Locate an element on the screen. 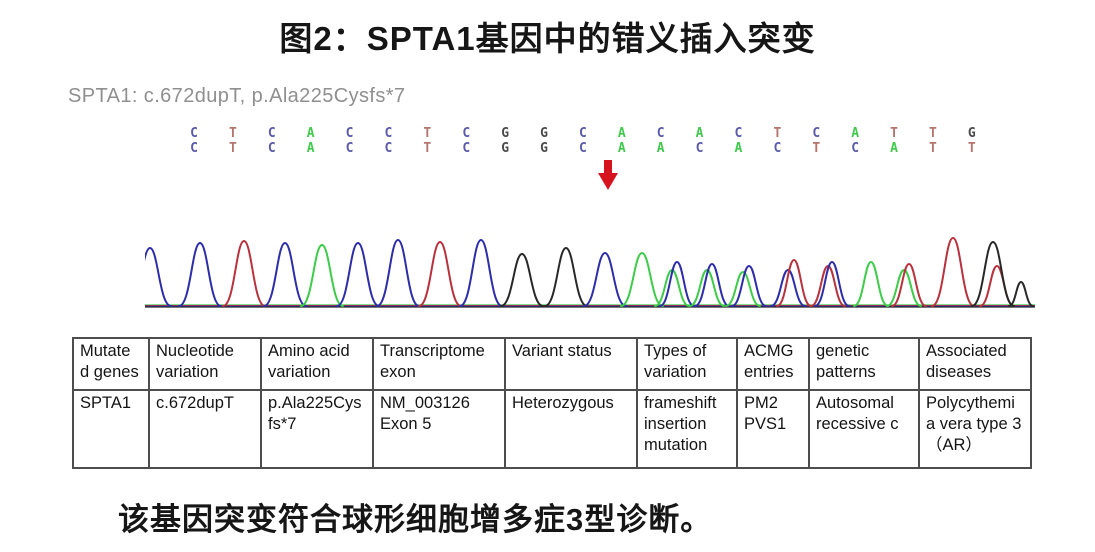  column-header-transcriptome-exon: Transcriptome exon is located at coordinates (439, 364).